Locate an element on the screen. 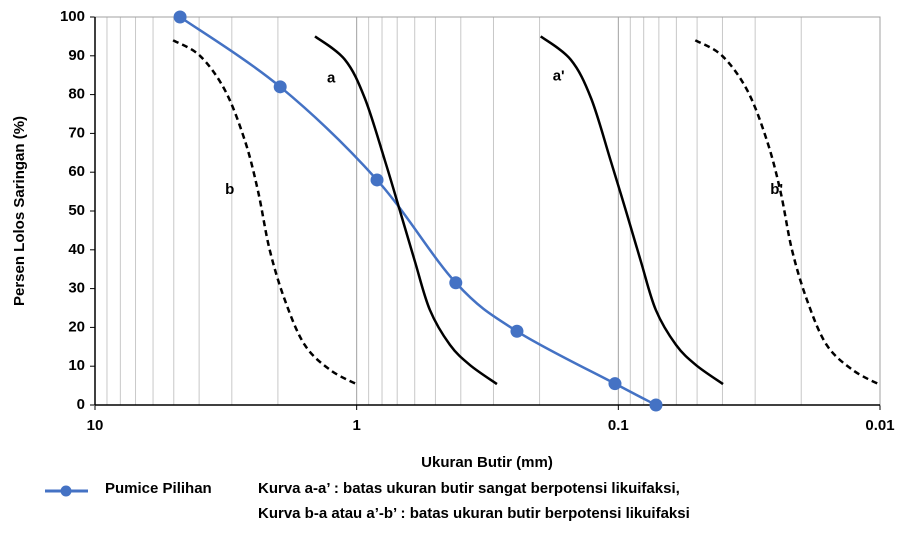 This screenshot has width=905, height=544. x-tick-label: 1 is located at coordinates (356, 425).